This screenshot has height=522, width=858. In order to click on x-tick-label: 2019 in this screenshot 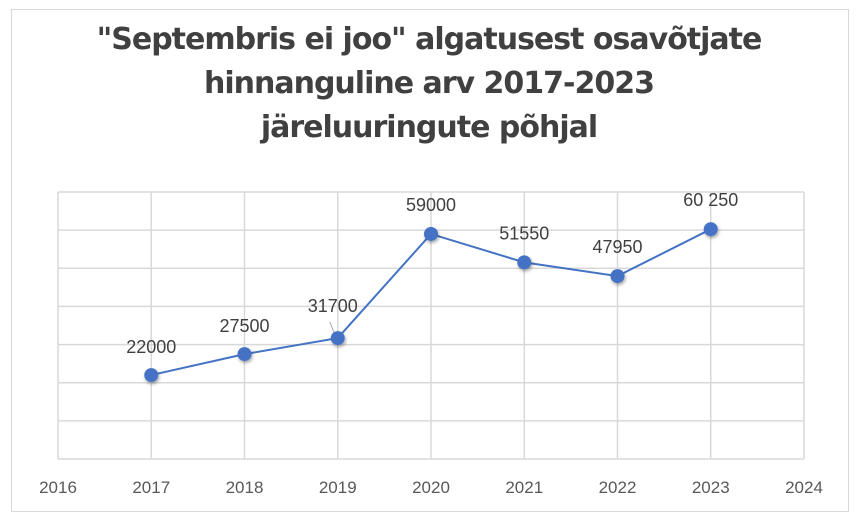, I will do `click(338, 487)`.